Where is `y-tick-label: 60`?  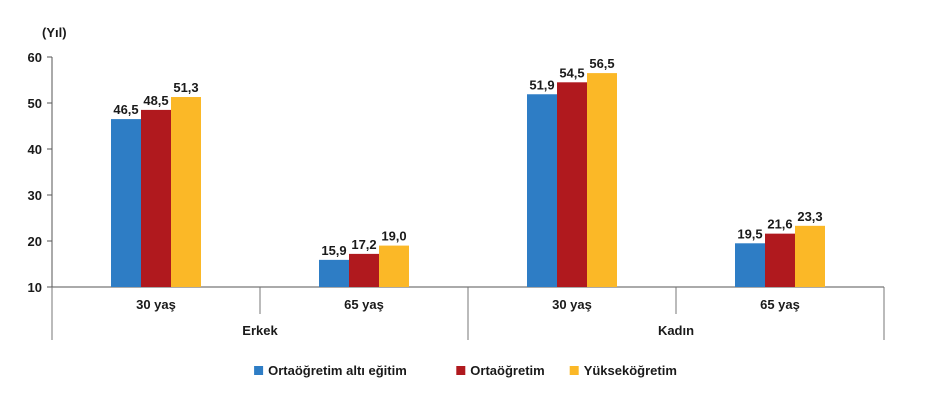
y-tick-label: 60 is located at coordinates (35, 57).